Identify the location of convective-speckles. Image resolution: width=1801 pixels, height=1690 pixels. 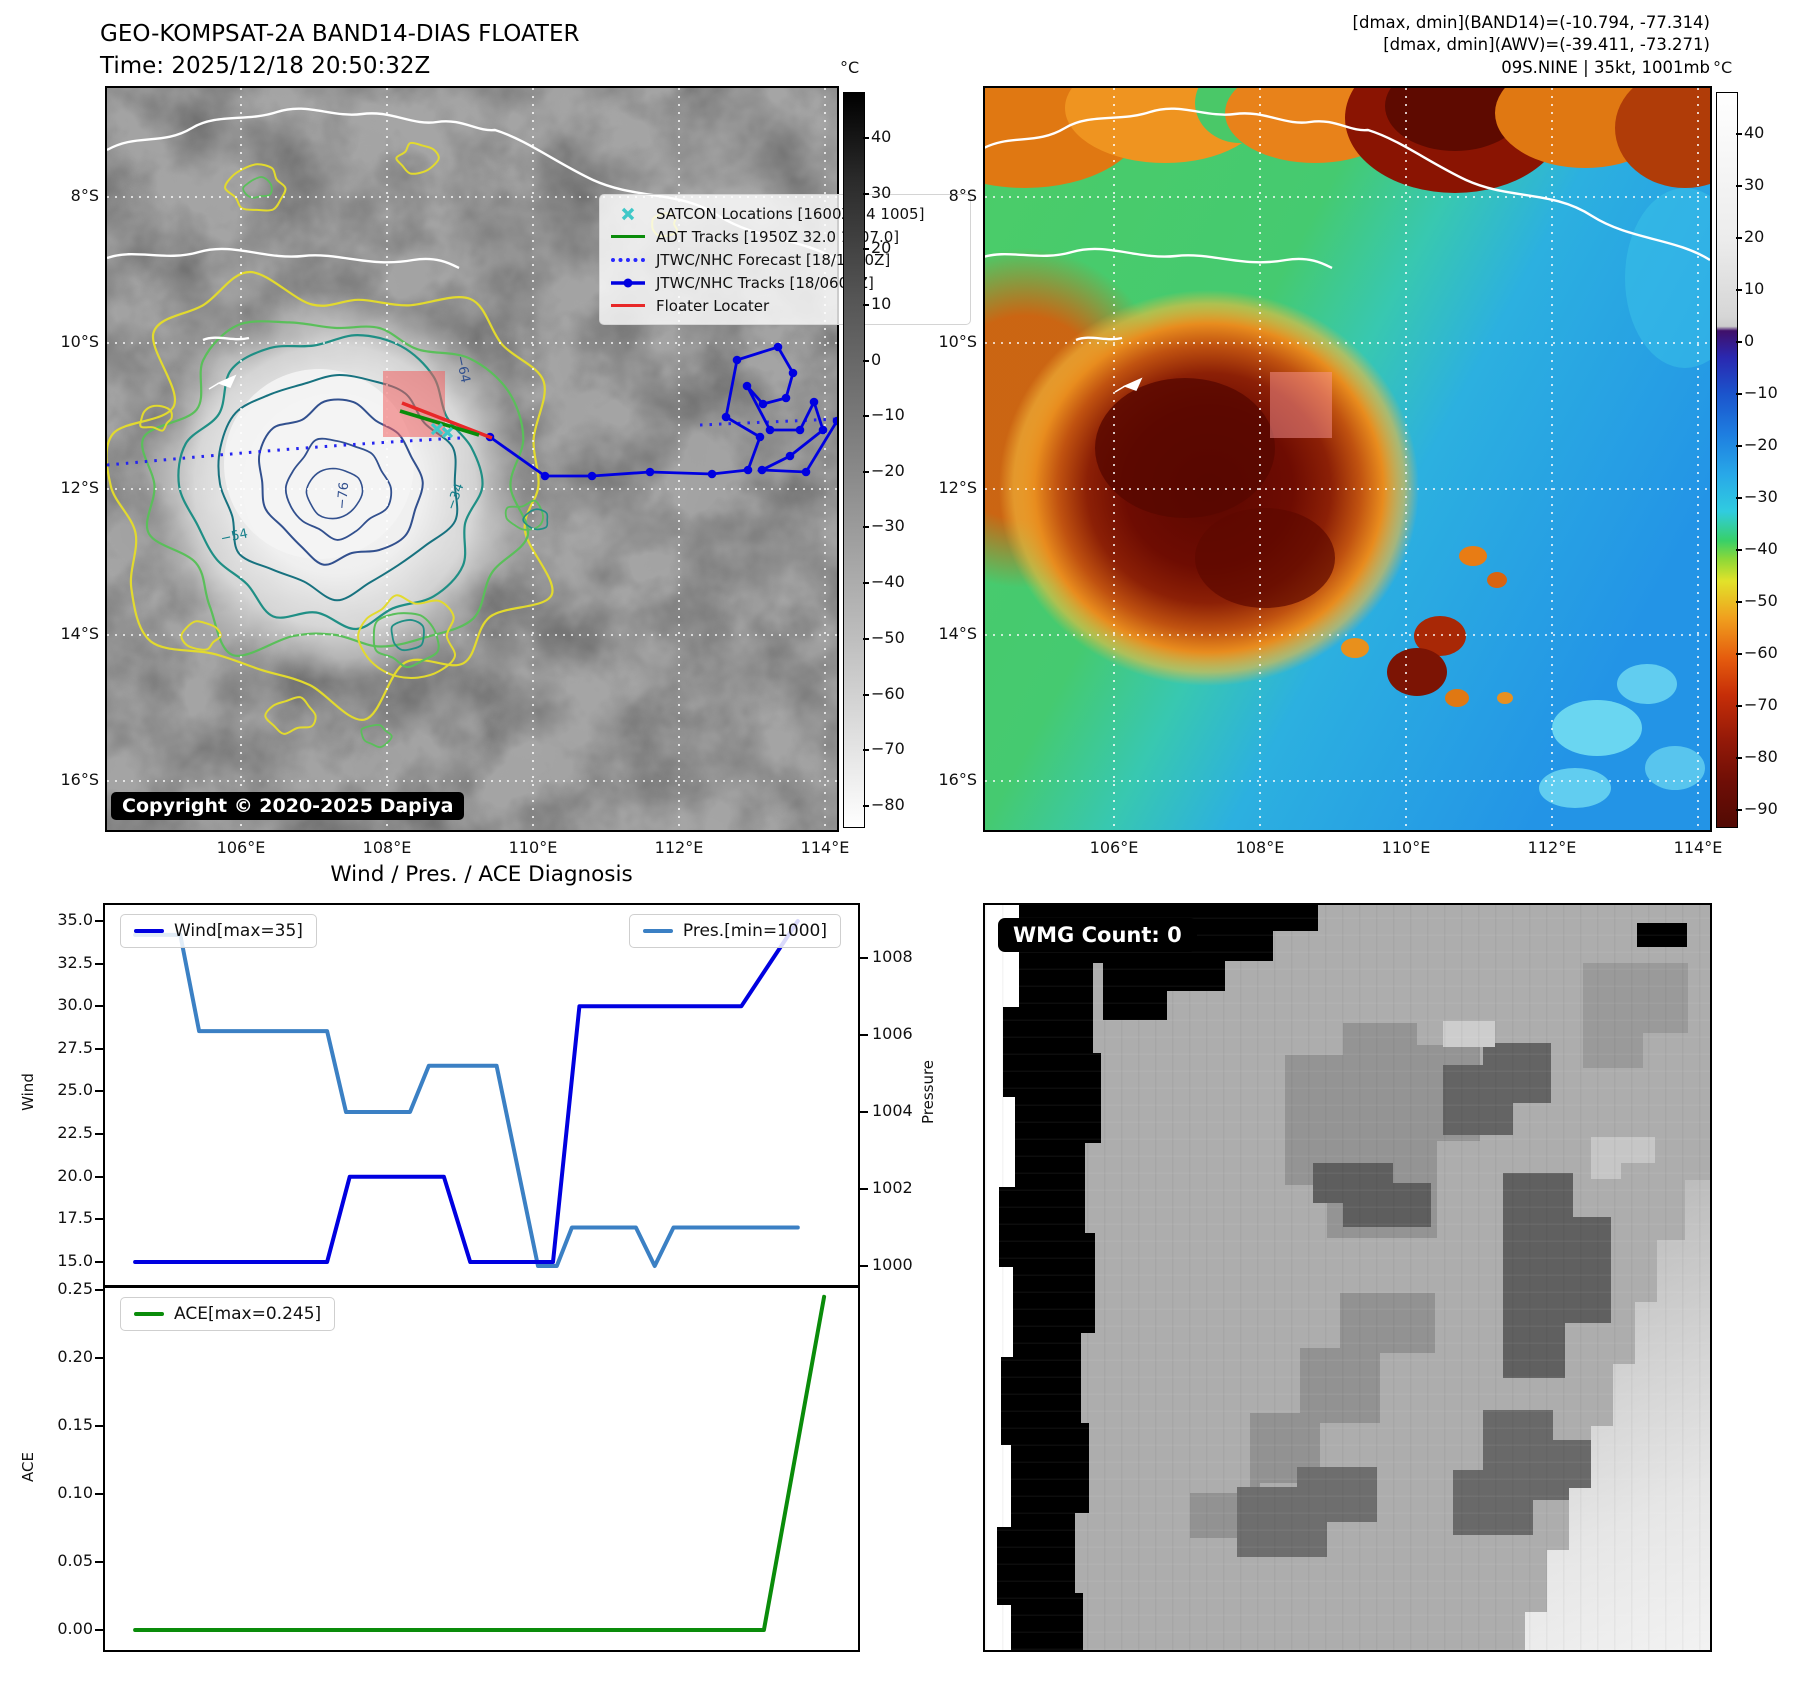
(1427, 626).